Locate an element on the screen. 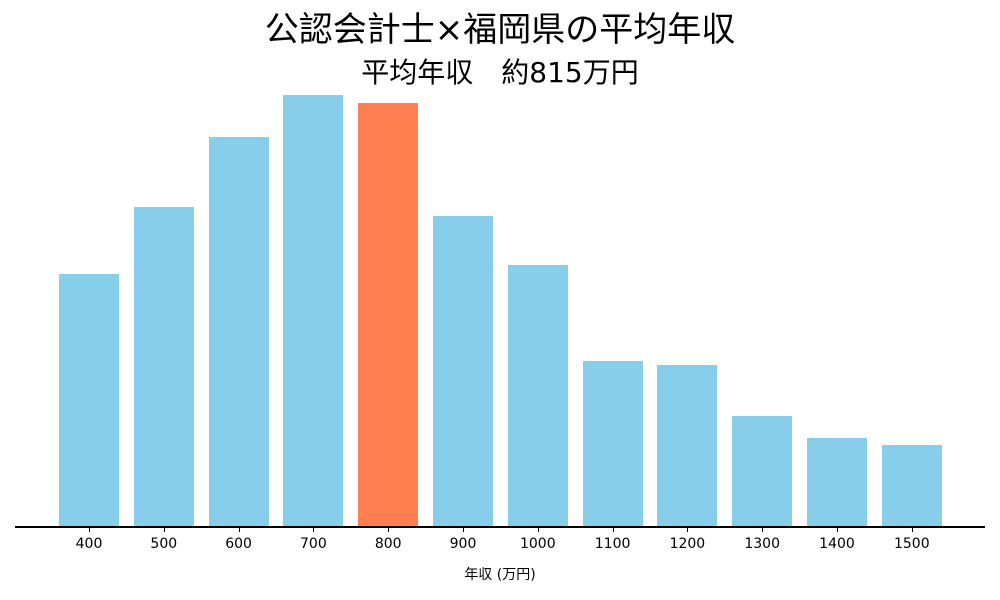 The height and width of the screenshot is (600, 1000). x-tick-label: 900 is located at coordinates (463, 544).